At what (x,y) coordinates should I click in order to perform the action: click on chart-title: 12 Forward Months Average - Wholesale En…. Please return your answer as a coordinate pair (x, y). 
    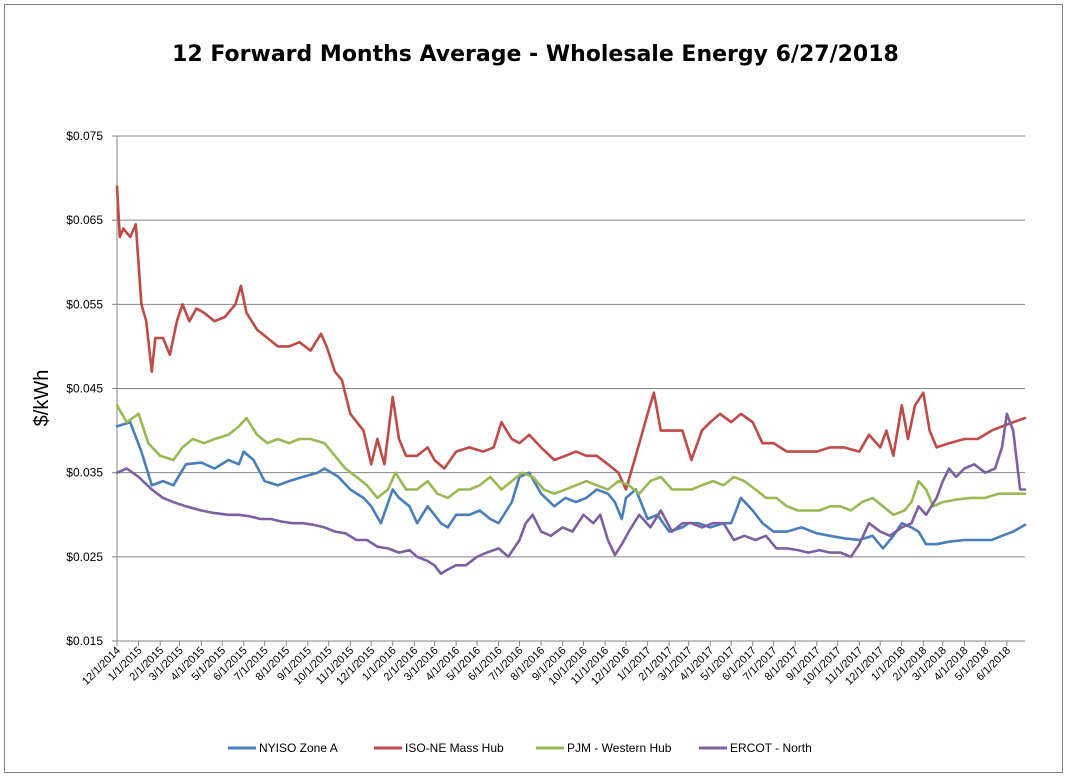
    Looking at the image, I should click on (535, 54).